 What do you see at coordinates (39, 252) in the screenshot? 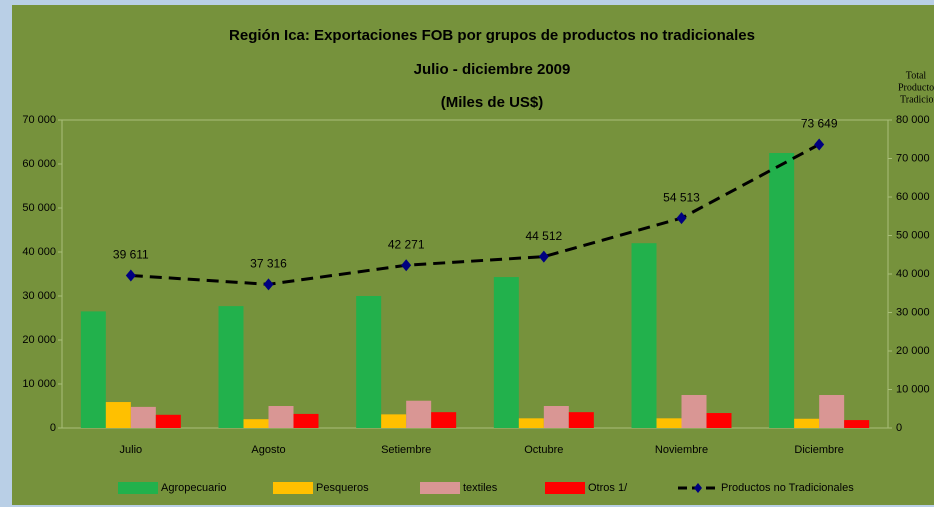
I see `y-tick-label: 40 000` at bounding box center [39, 252].